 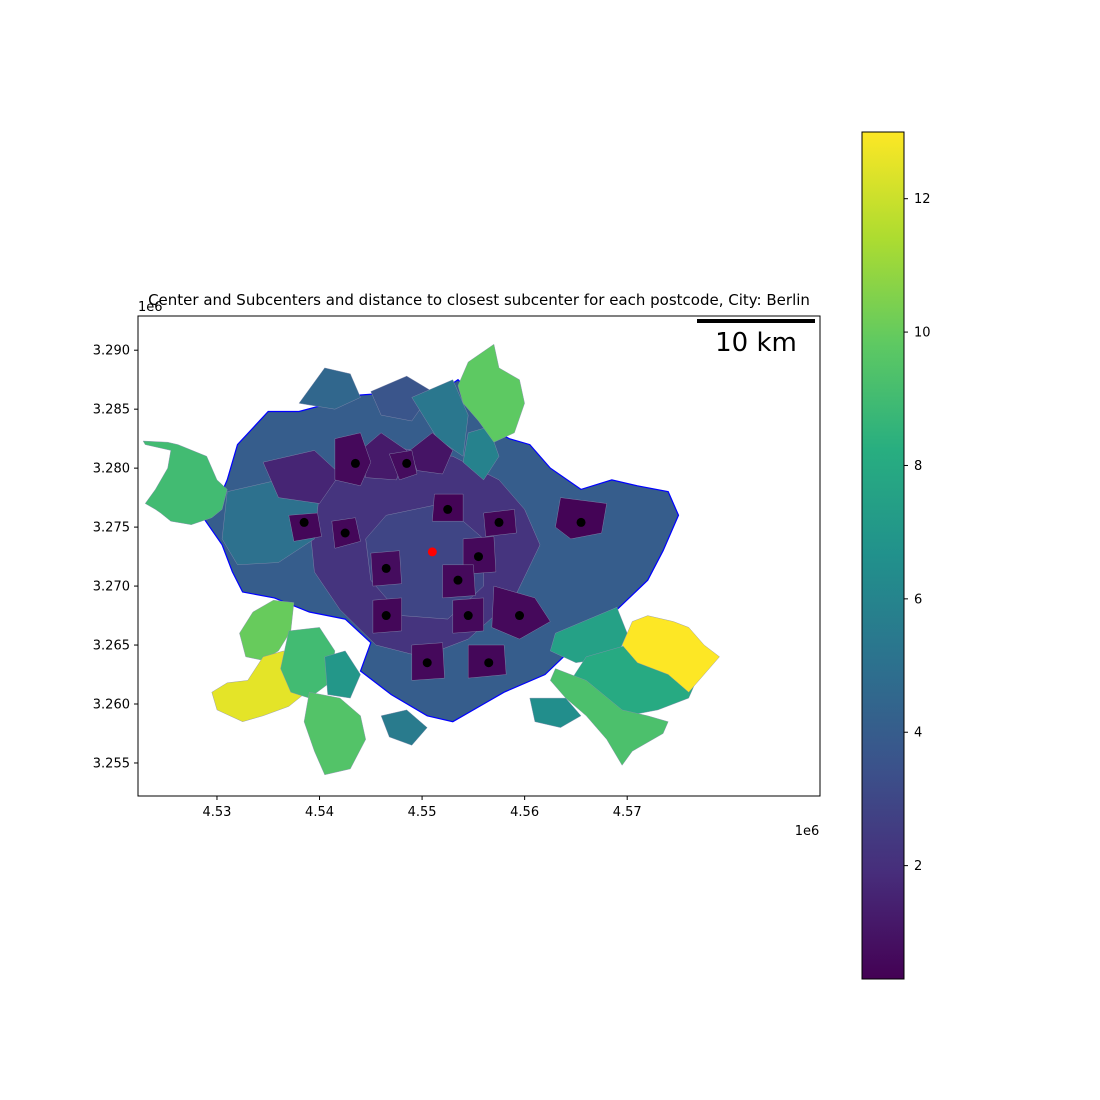 I want to click on x-tick-label: 4.57, so click(x=627, y=812).